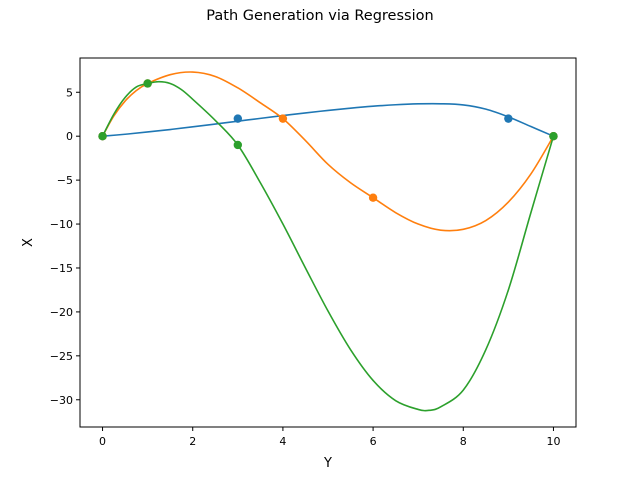 This screenshot has height=485, width=640. I want to click on y-tick-label: 0, so click(69, 136).